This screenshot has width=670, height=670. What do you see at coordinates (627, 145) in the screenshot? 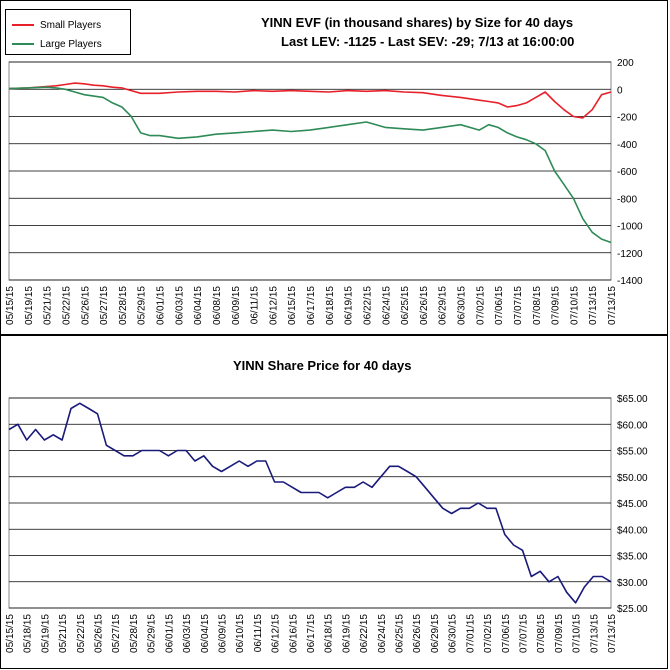
I see `y-tick-label: -400` at bounding box center [627, 145].